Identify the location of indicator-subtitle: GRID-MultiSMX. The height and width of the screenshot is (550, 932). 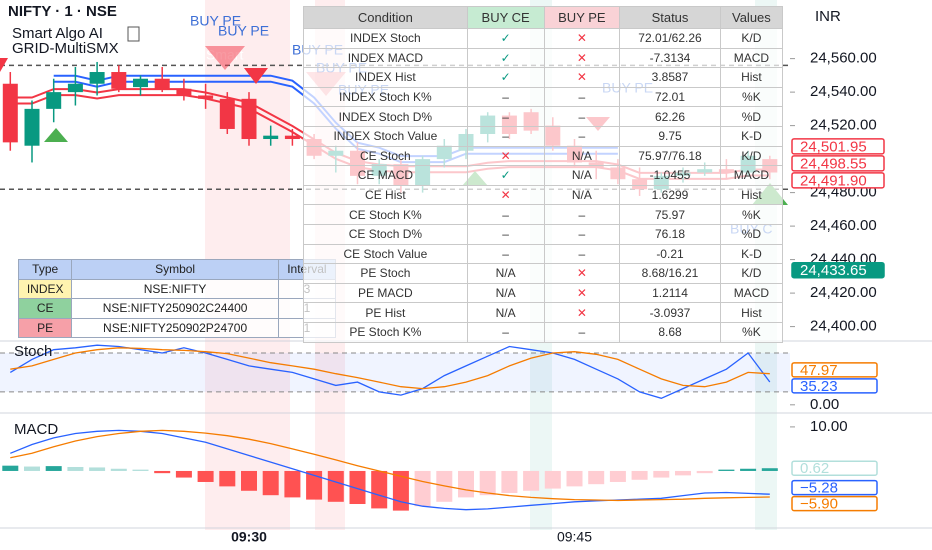
(65, 48).